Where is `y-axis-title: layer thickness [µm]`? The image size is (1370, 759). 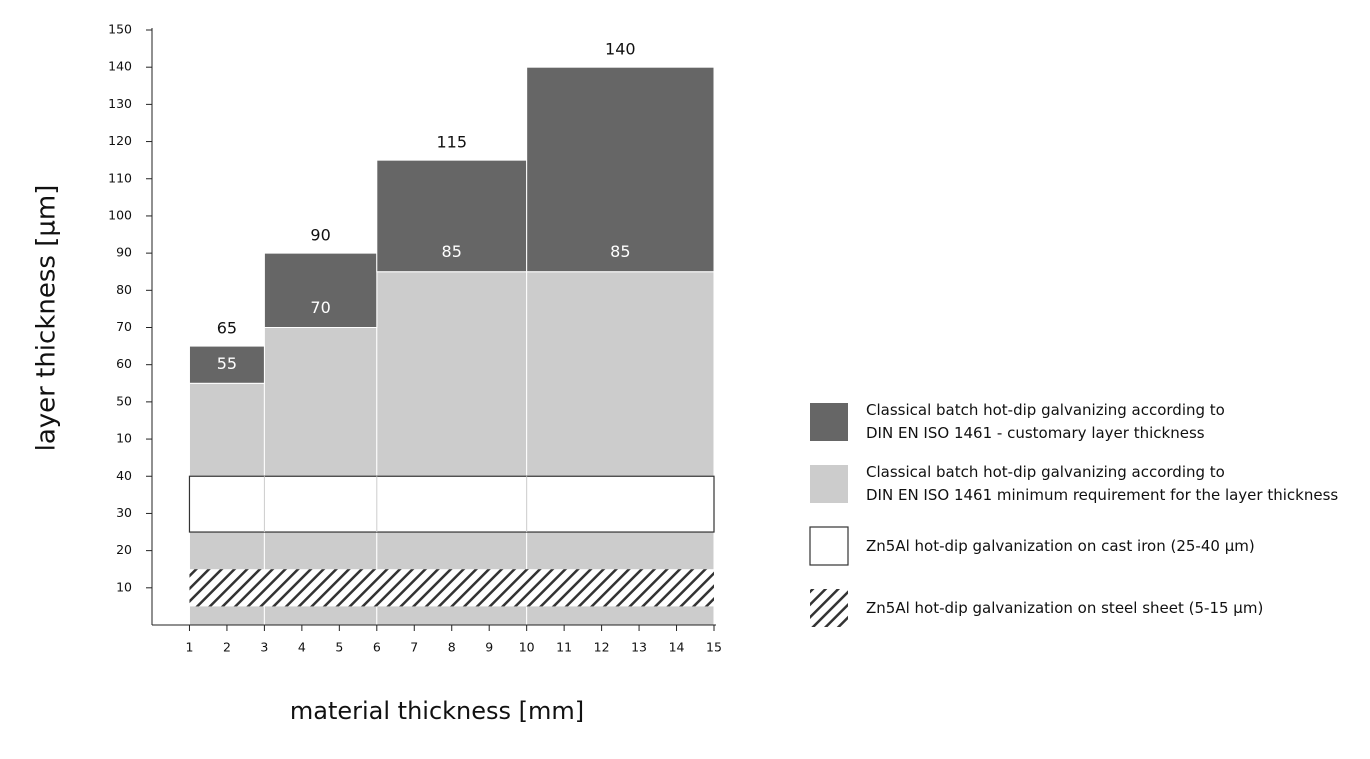
y-axis-title: layer thickness [µm] is located at coordinates (47, 318).